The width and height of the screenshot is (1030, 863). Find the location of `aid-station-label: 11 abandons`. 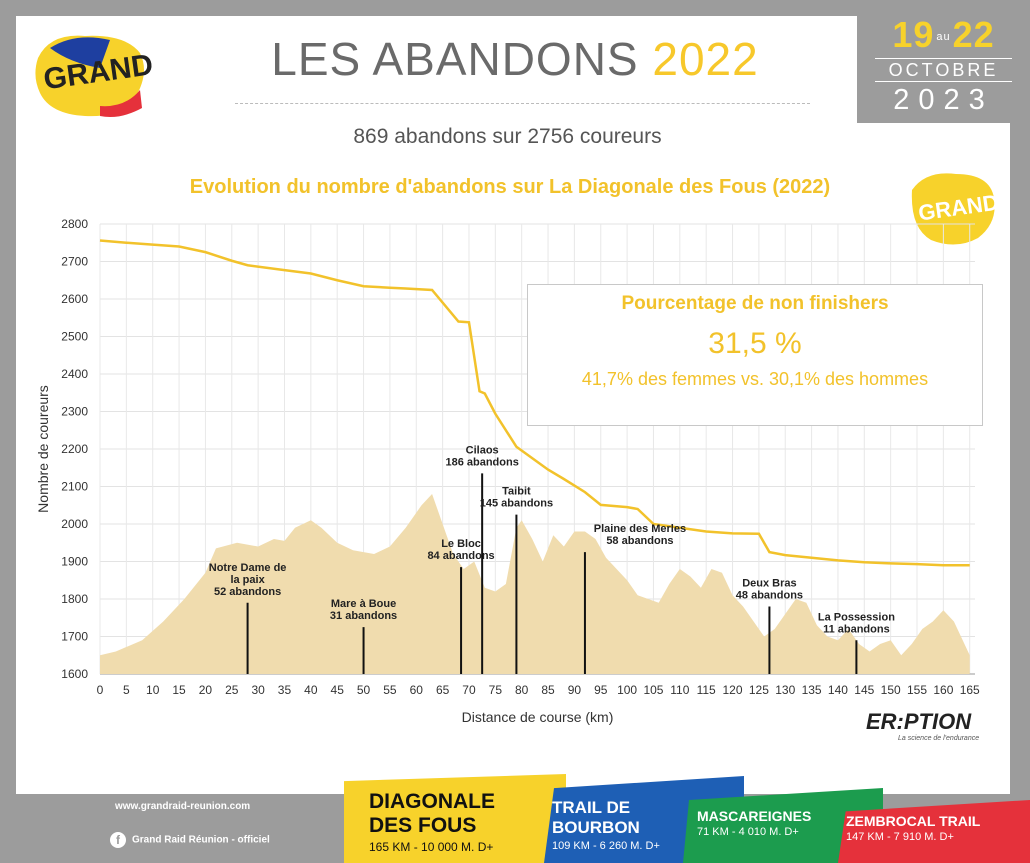

aid-station-label: 11 abandons is located at coordinates (856, 629).